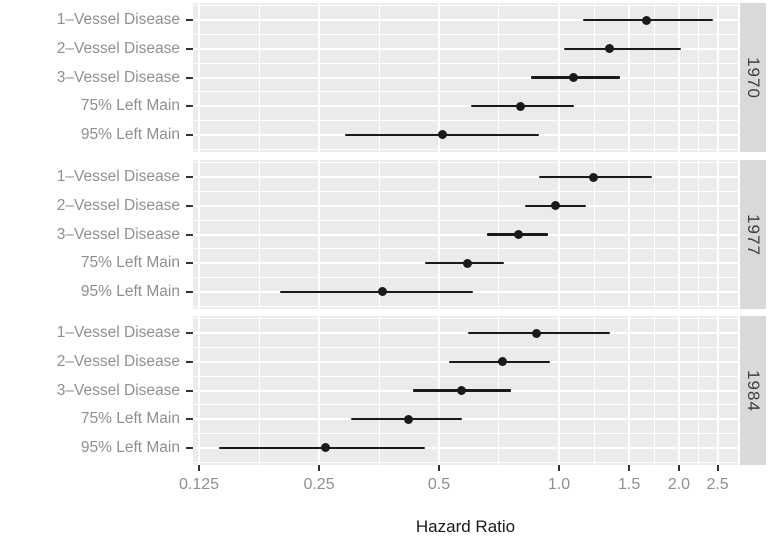 This screenshot has width=768, height=548. What do you see at coordinates (717, 484) in the screenshot?
I see `x-axis-tick-label: 2.5` at bounding box center [717, 484].